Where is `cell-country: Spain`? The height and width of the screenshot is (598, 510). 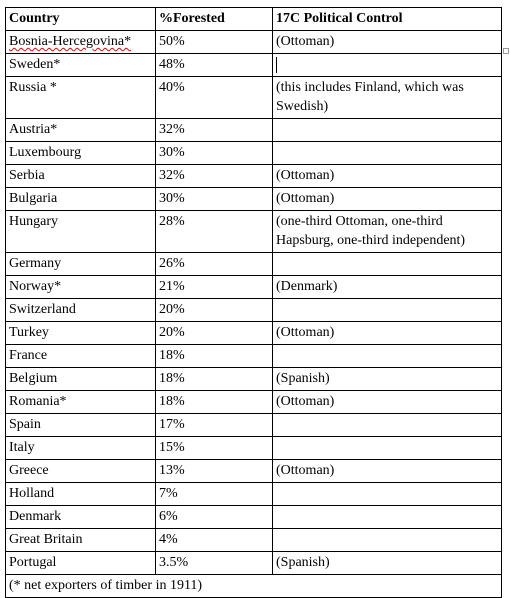 cell-country: Spain is located at coordinates (80, 425).